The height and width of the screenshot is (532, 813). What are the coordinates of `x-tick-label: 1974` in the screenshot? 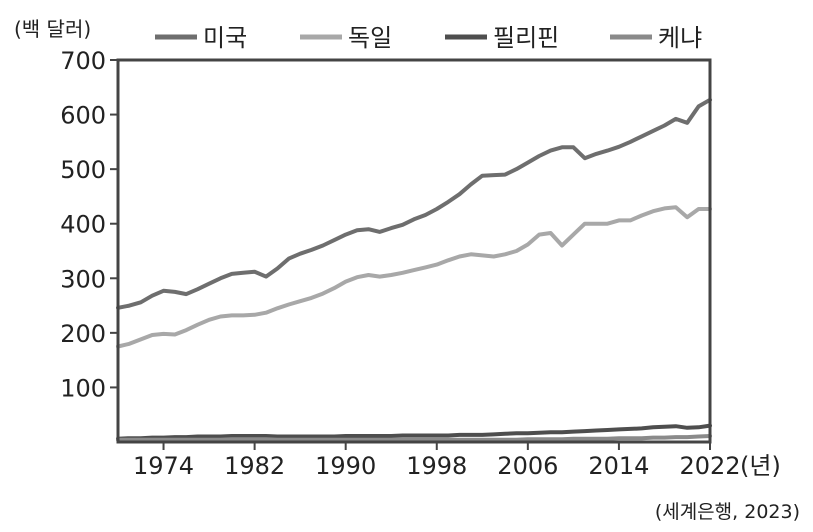 It's located at (163, 466).